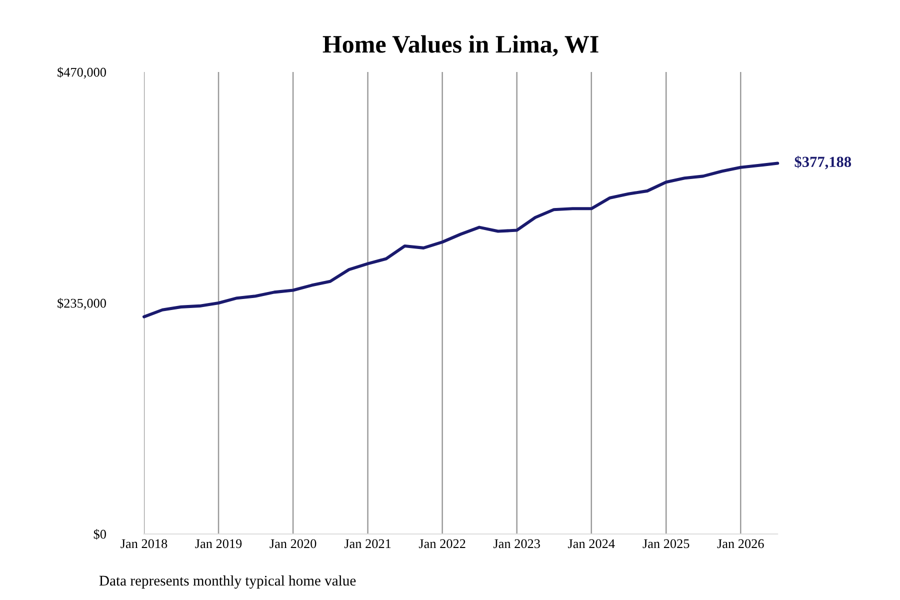 This screenshot has height=600, width=900. Describe the element at coordinates (82, 73) in the screenshot. I see `y-tick-label: $470,000` at that location.